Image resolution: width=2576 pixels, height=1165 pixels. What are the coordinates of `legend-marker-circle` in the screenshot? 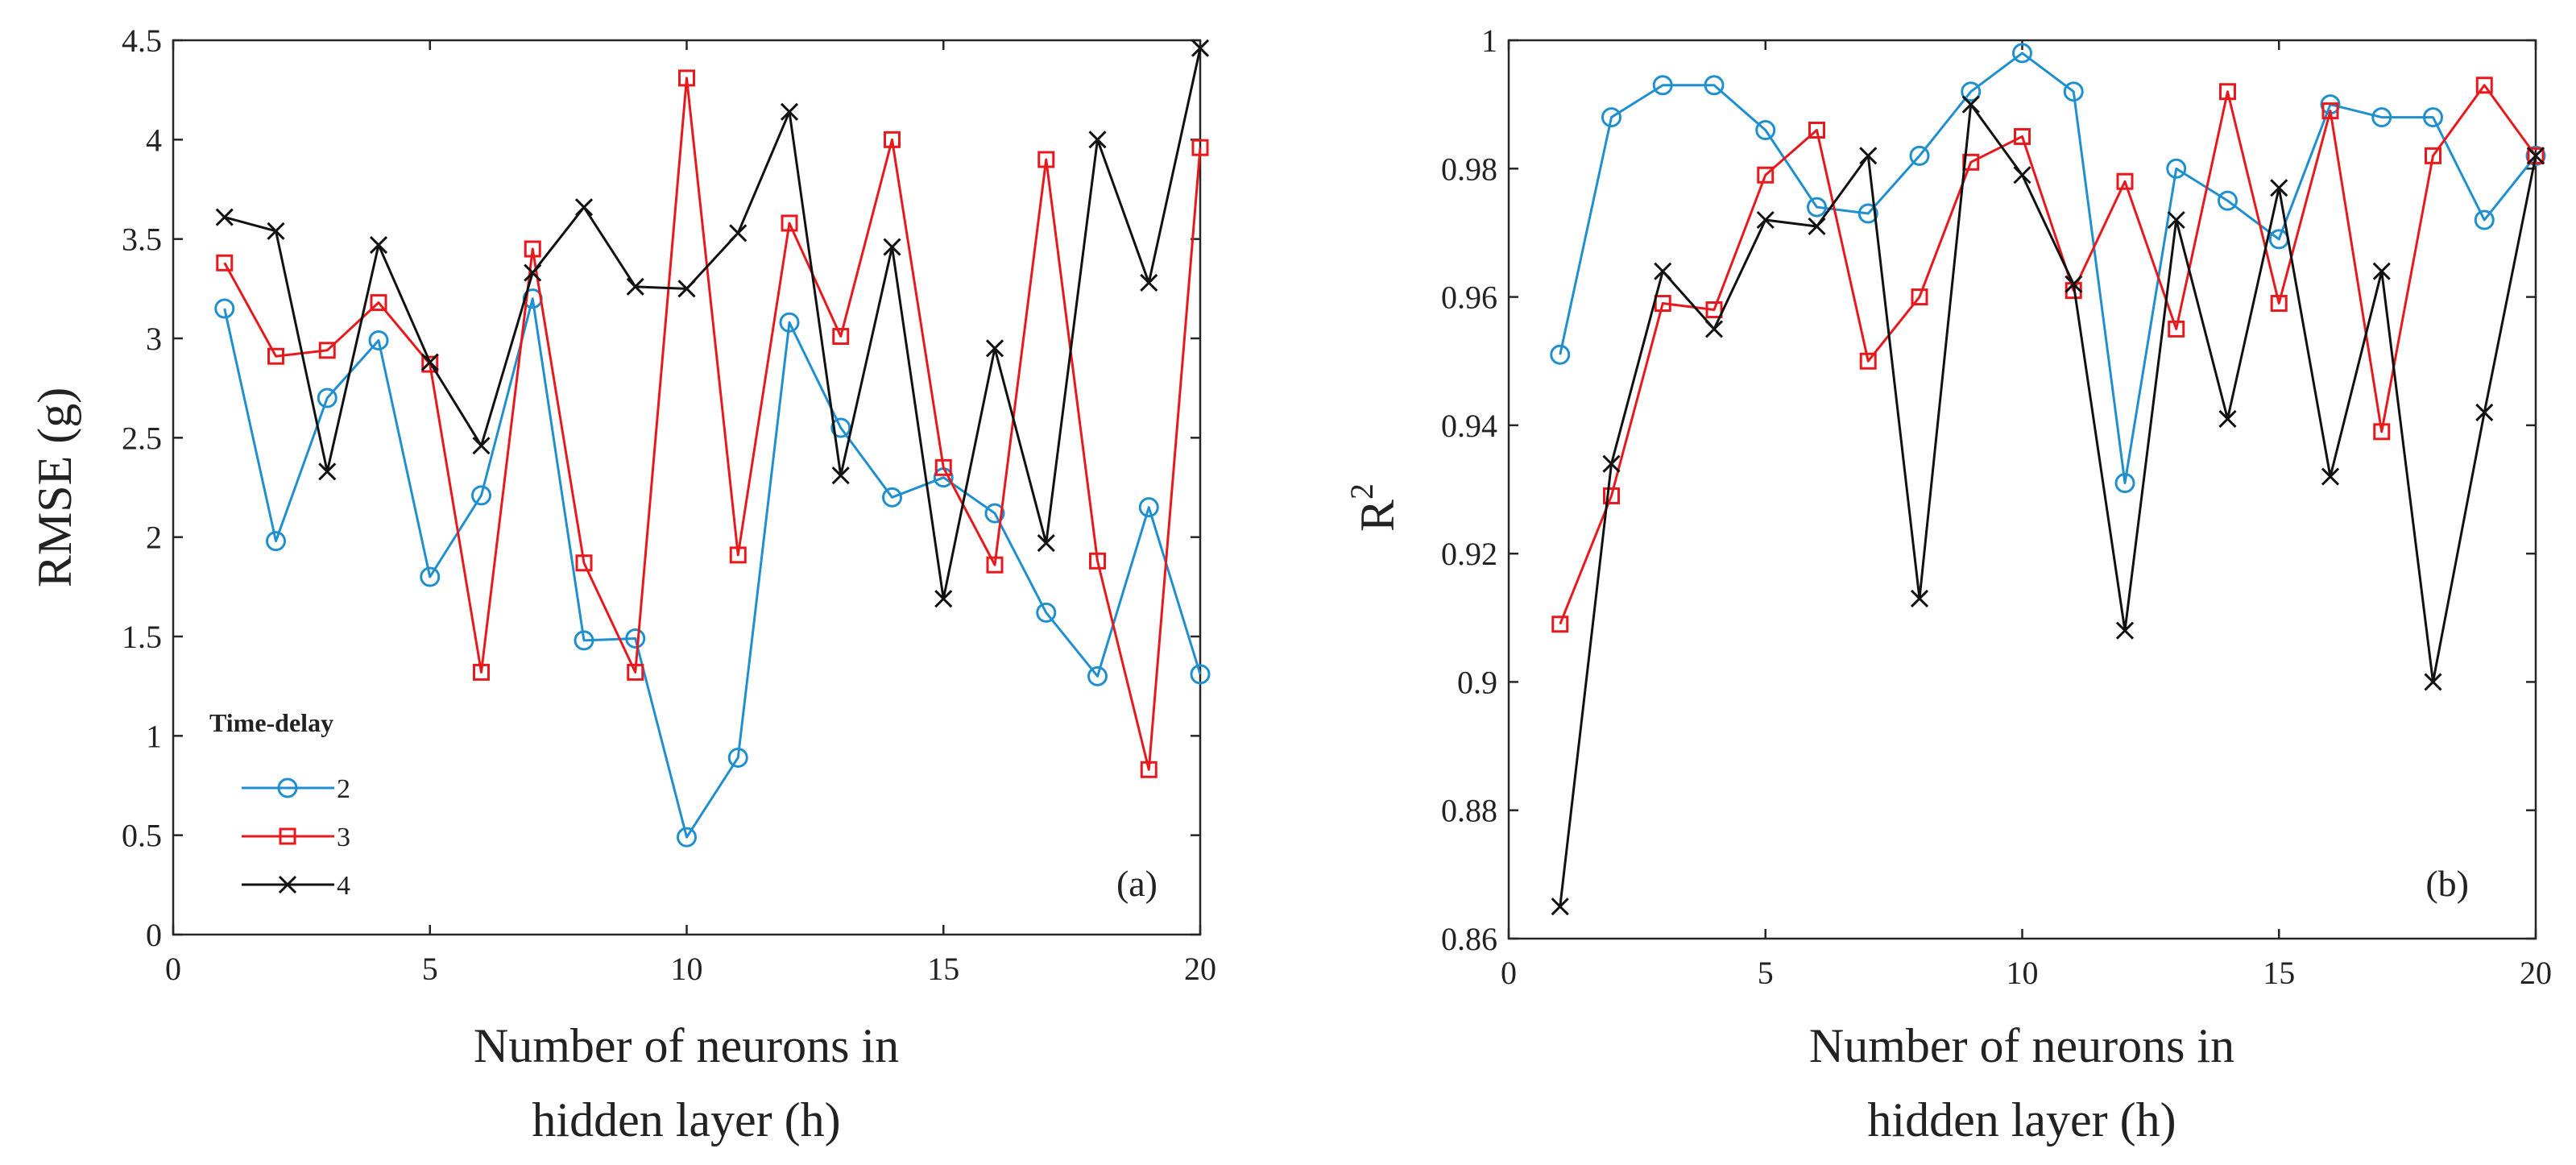 It's located at (287, 787).